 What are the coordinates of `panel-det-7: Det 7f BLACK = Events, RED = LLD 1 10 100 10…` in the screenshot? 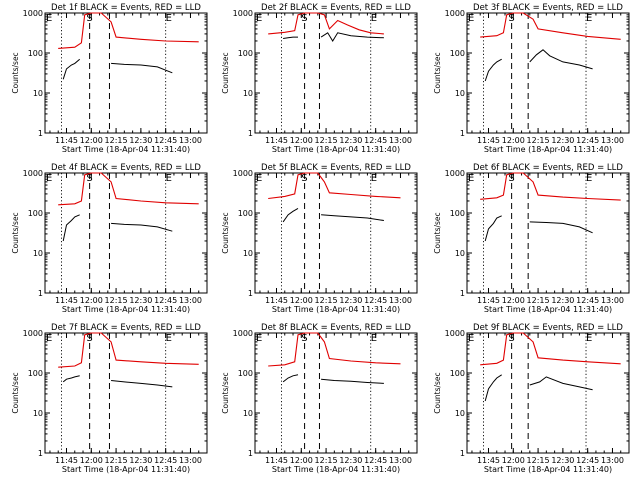 It's located at (109, 398).